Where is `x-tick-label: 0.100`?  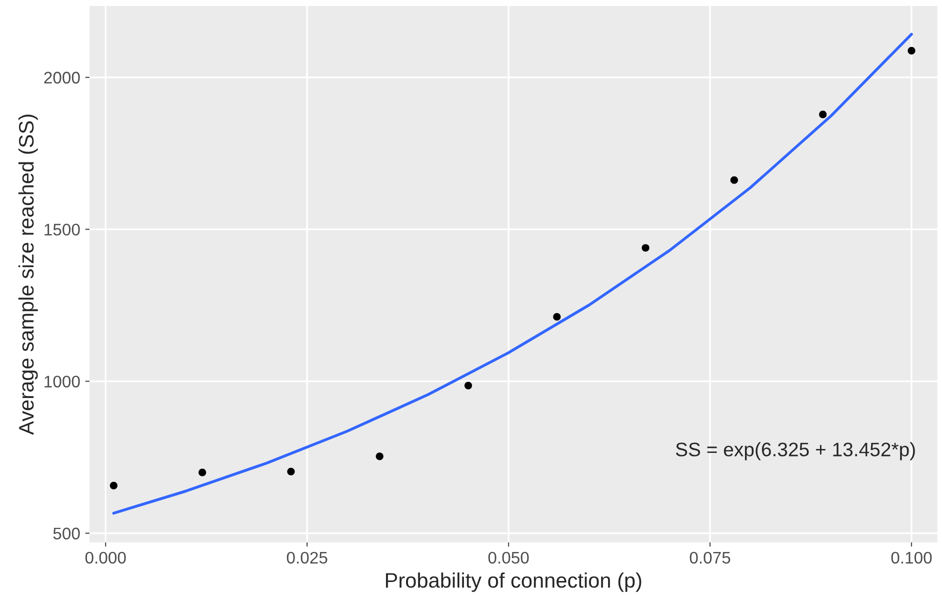 x-tick-label: 0.100 is located at coordinates (911, 558).